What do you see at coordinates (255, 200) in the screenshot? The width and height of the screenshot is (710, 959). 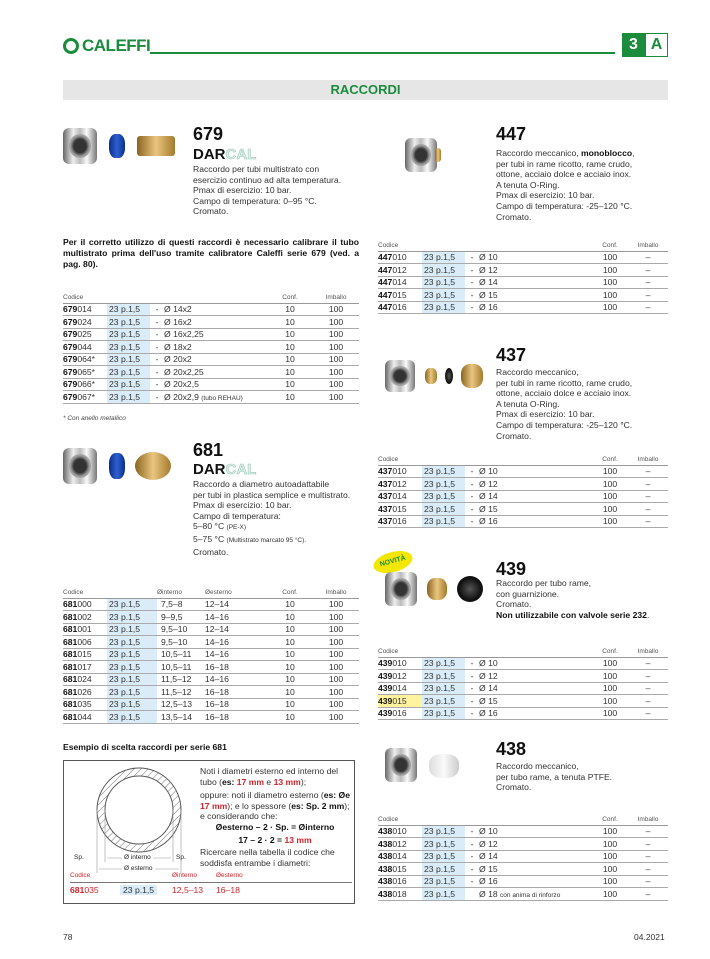 I see `description-line: Campo di temperatura: 0–95 °C.` at bounding box center [255, 200].